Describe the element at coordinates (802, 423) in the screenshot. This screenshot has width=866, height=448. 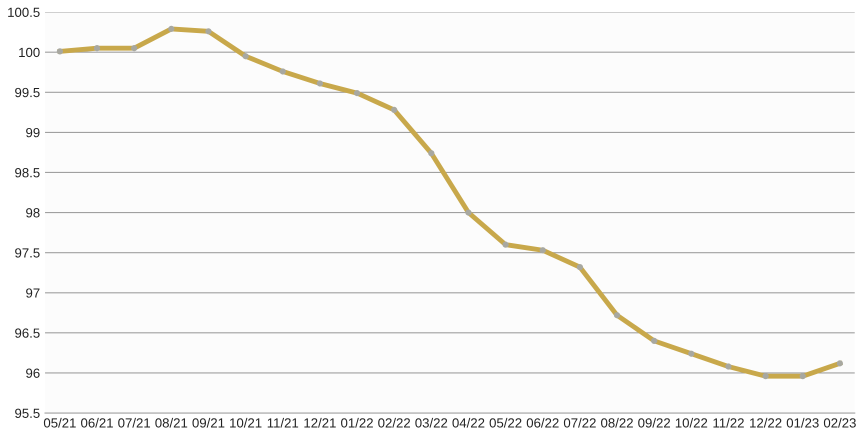
I see `x-tick-label: 01/23` at that location.